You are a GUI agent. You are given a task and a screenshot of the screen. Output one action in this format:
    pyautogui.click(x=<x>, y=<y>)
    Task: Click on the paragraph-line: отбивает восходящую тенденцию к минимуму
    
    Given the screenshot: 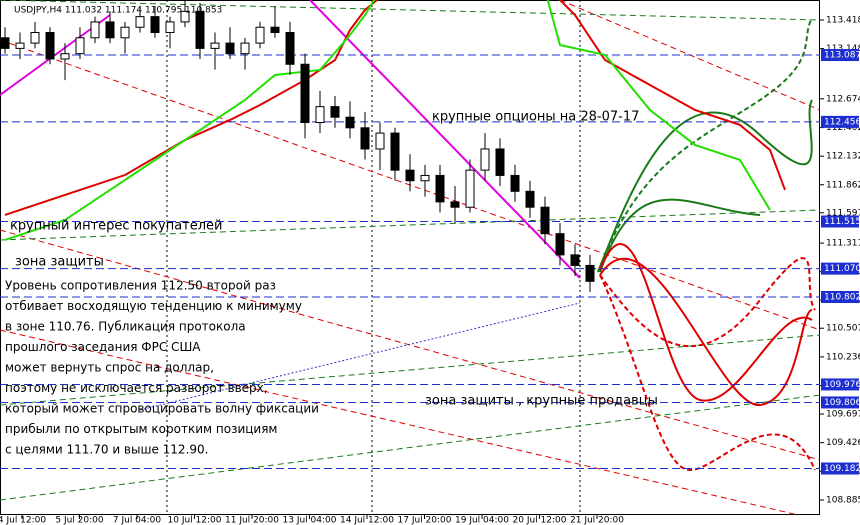 What is the action you would take?
    pyautogui.click(x=153, y=306)
    